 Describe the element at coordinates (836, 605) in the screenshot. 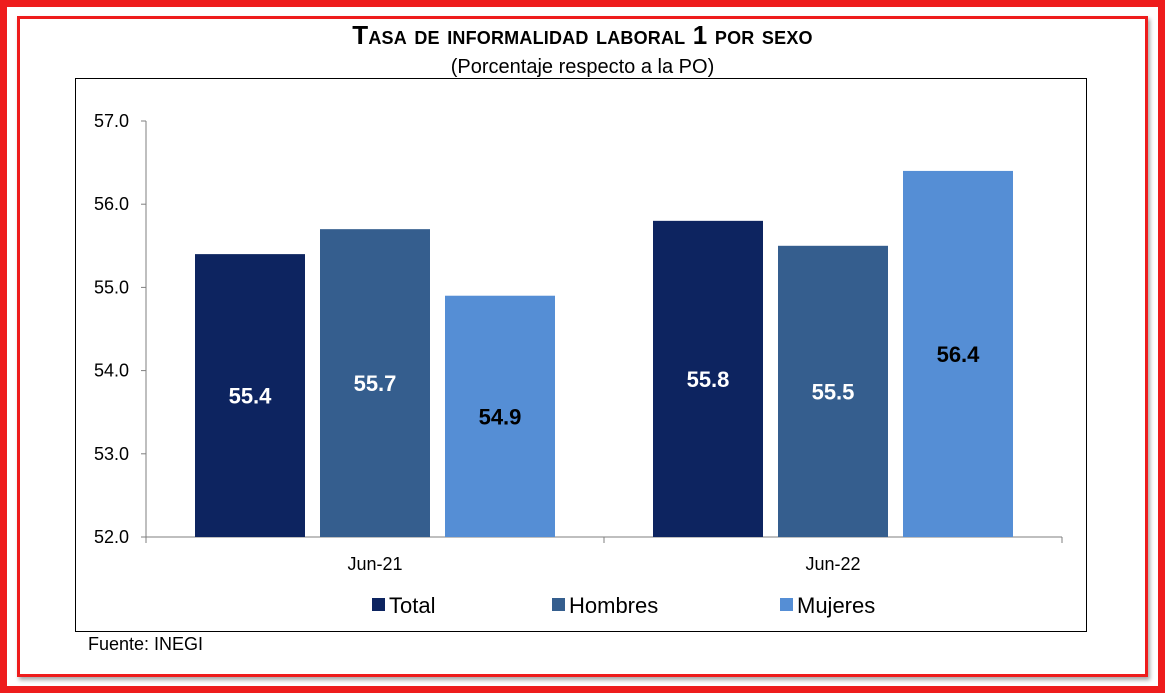

I see `legend-label: Mujeres` at that location.